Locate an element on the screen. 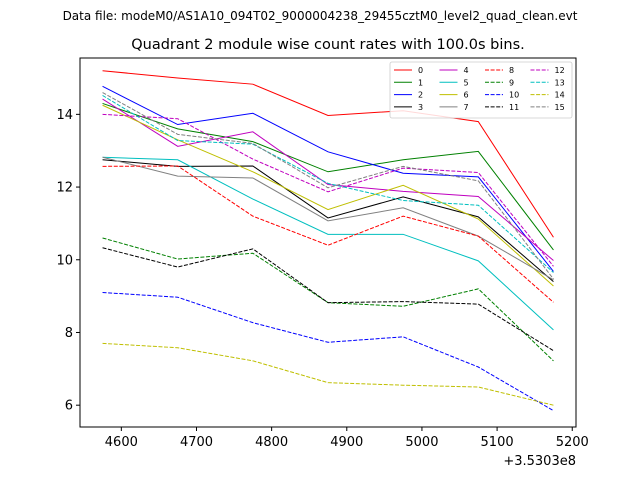 The height and width of the screenshot is (480, 640). legend-label-2: 2 is located at coordinates (420, 95).